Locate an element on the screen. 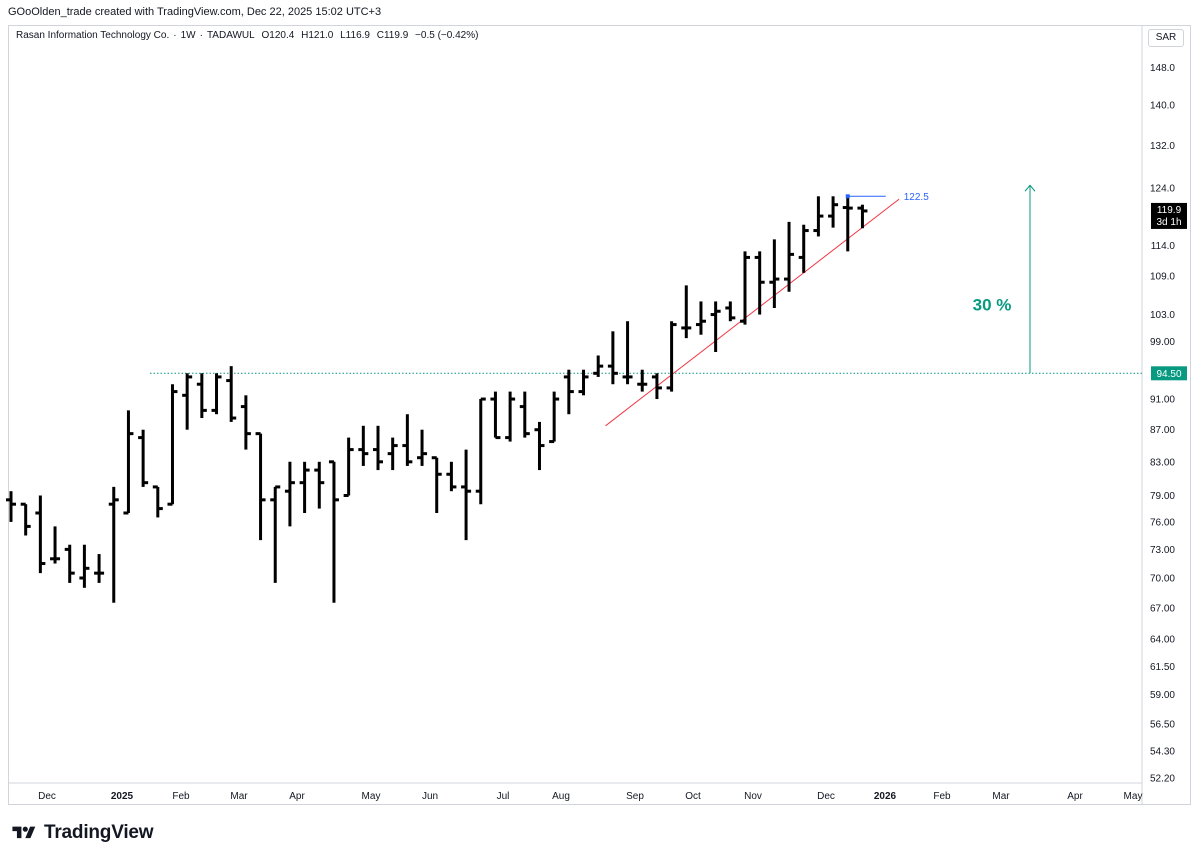 The height and width of the screenshot is (859, 1200). y-tick-label: 91.00 is located at coordinates (1162, 400).